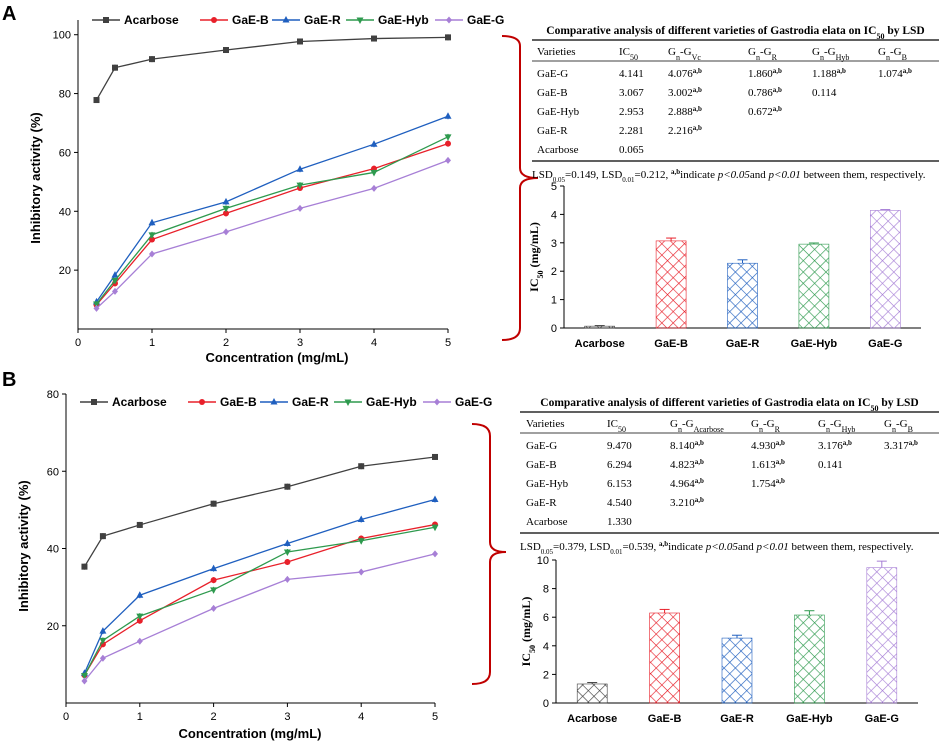 The height and width of the screenshot is (746, 941). Describe the element at coordinates (542, 175) in the screenshot. I see `text-span: LSD` at that location.